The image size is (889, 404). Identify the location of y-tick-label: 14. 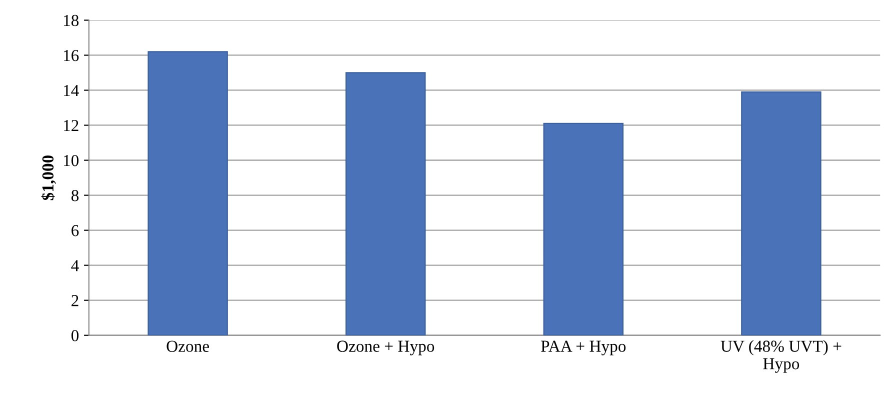
(71, 90).